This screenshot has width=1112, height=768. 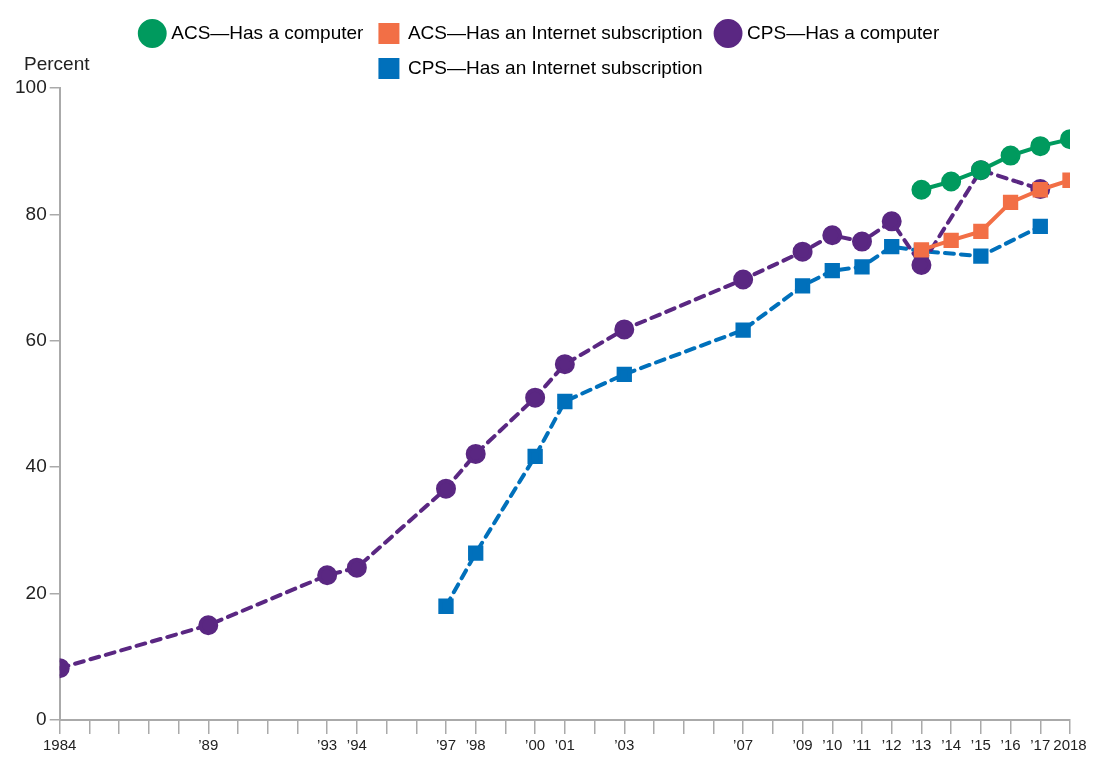 I want to click on y-tick-label: 100, so click(x=31, y=87).